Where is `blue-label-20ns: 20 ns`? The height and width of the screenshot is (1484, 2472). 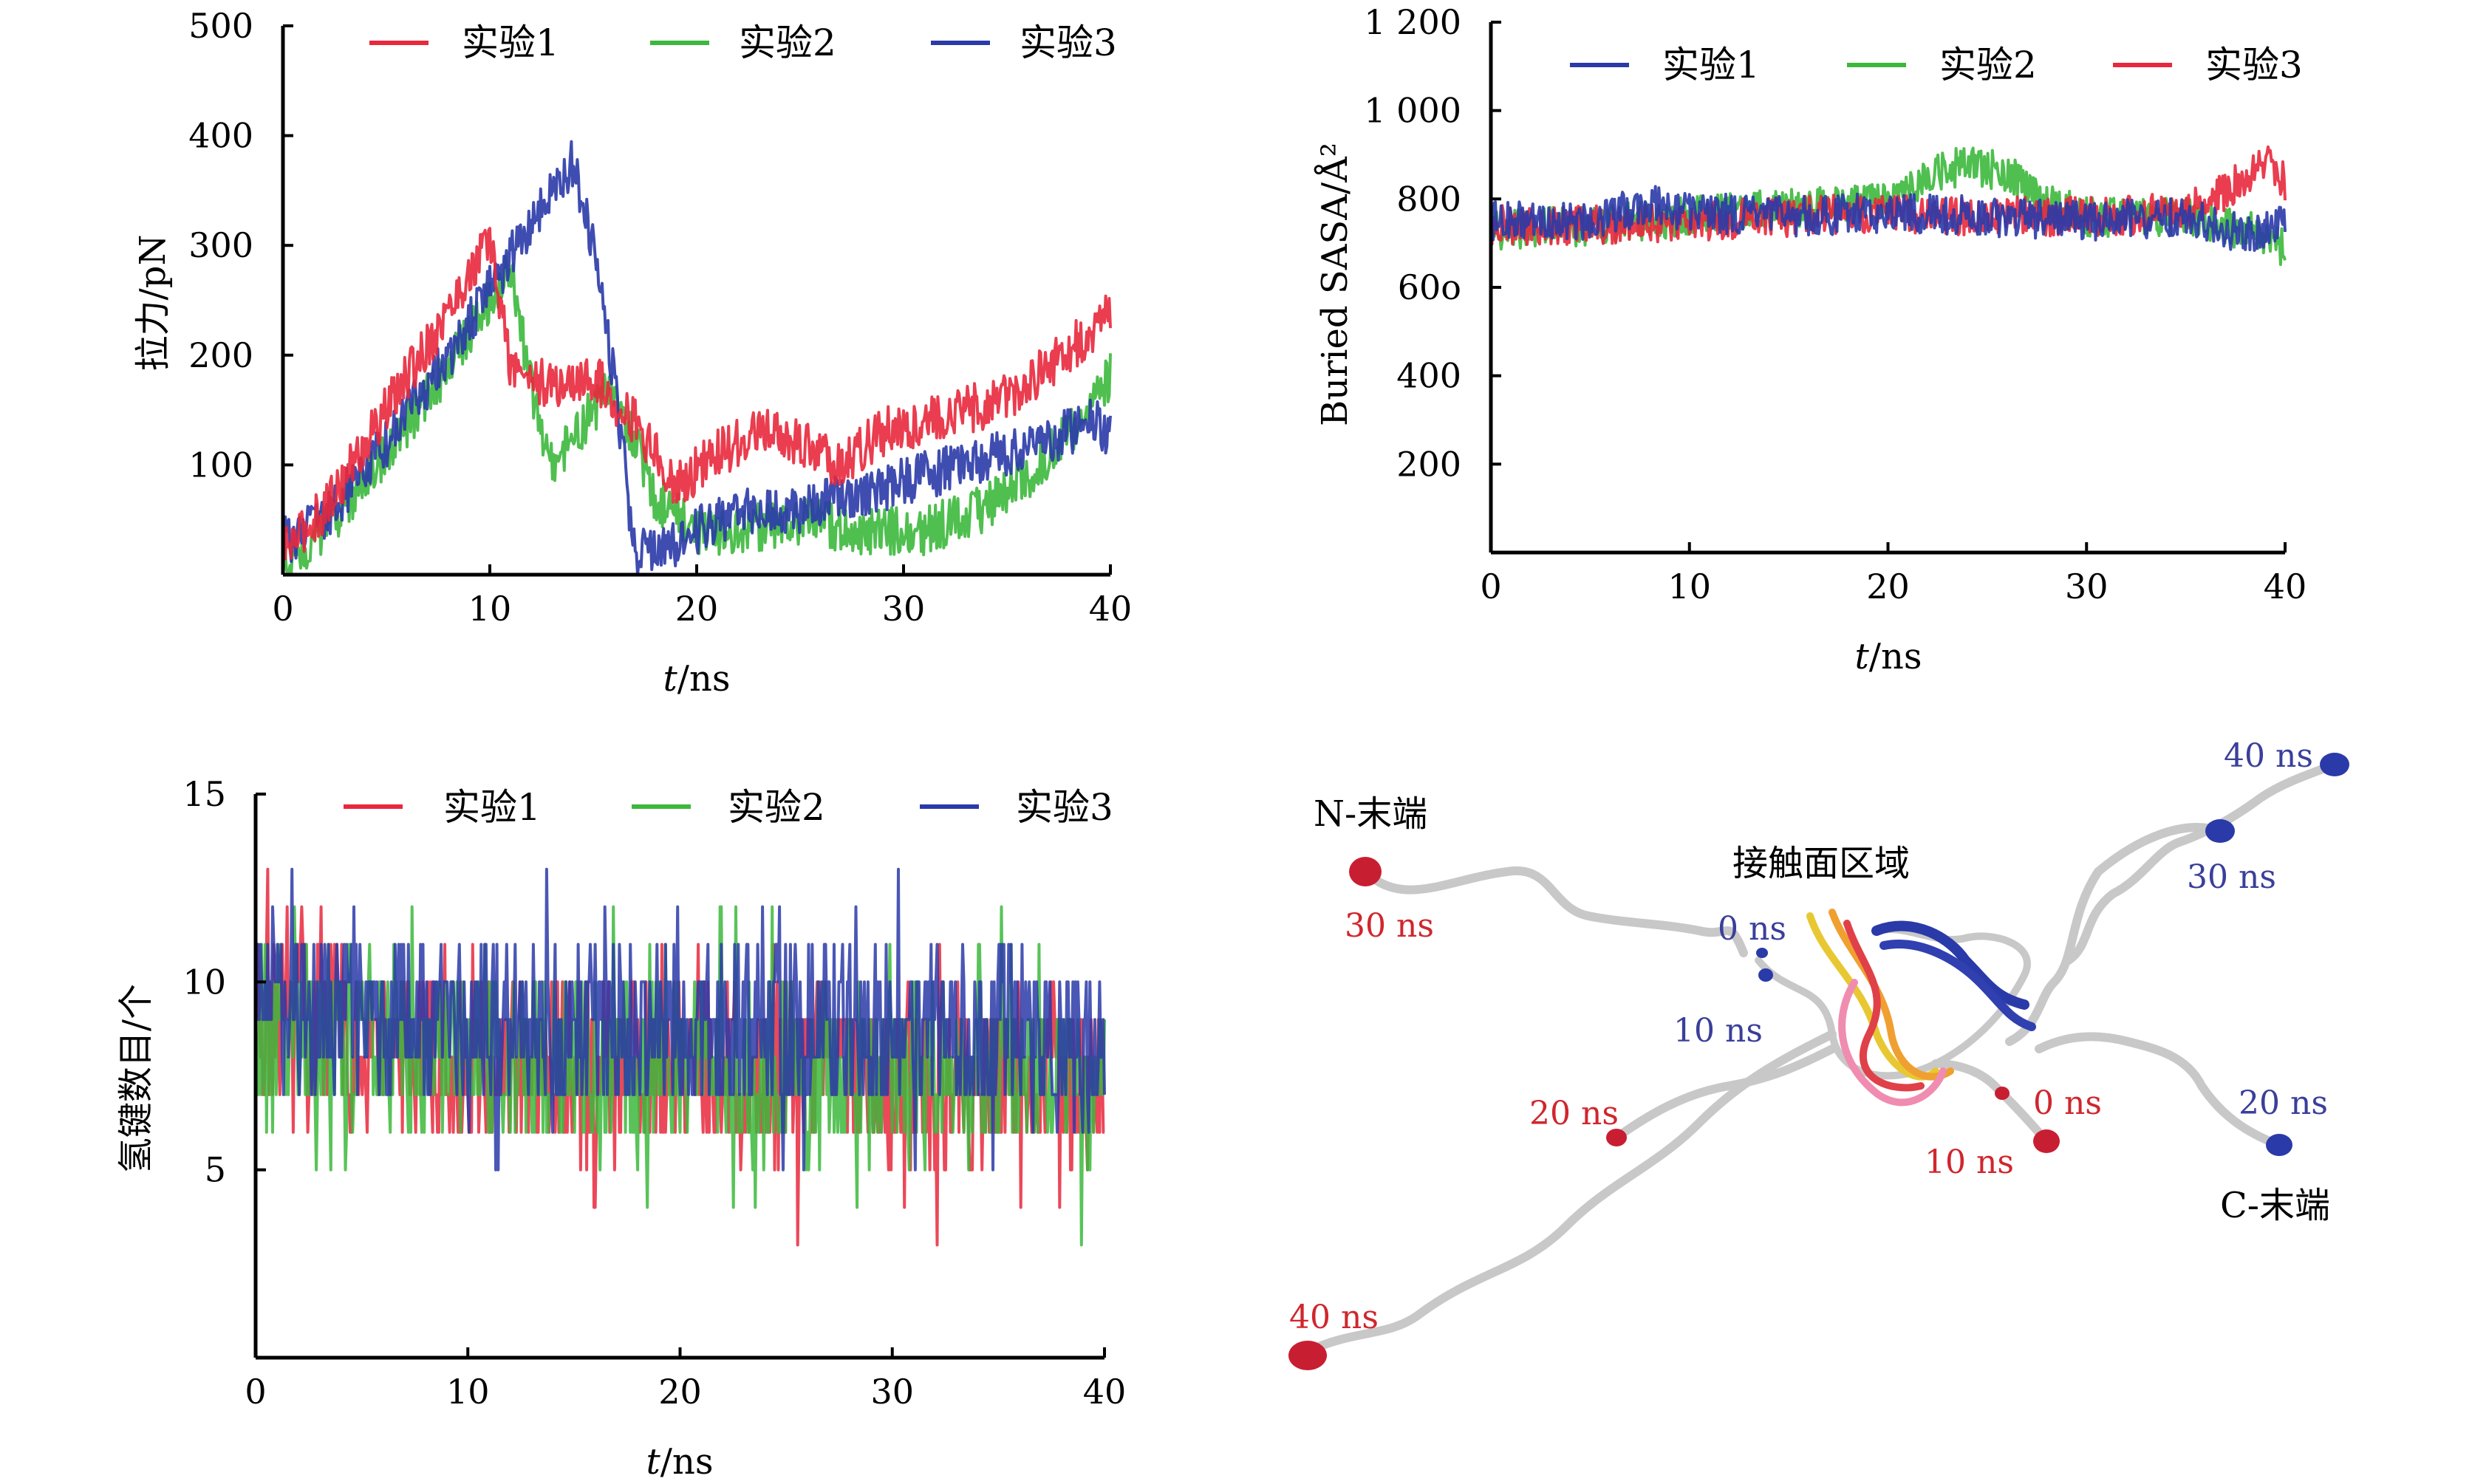
blue-label-20ns: 20 ns is located at coordinates (2283, 1103).